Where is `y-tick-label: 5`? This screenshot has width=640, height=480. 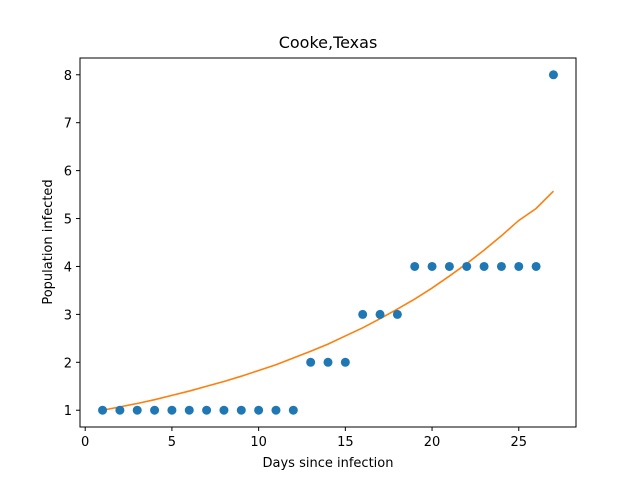
y-tick-label: 5 is located at coordinates (68, 220).